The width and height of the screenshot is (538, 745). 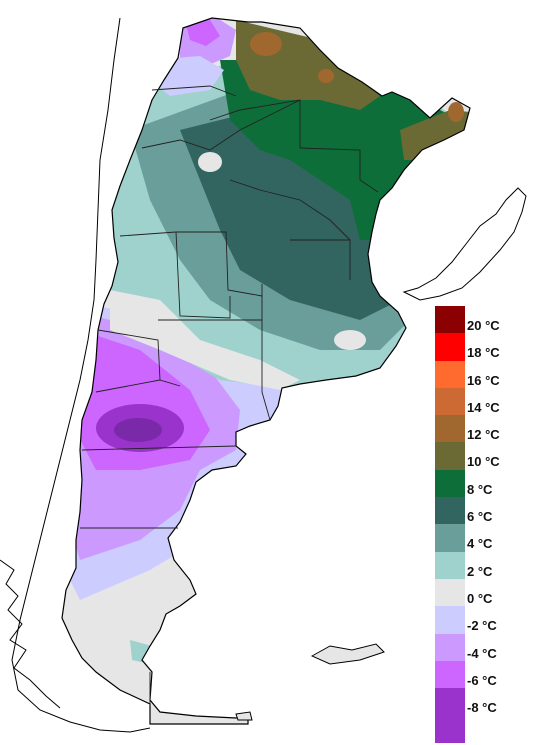 I want to click on legend-label: 6 °C, so click(x=480, y=517).